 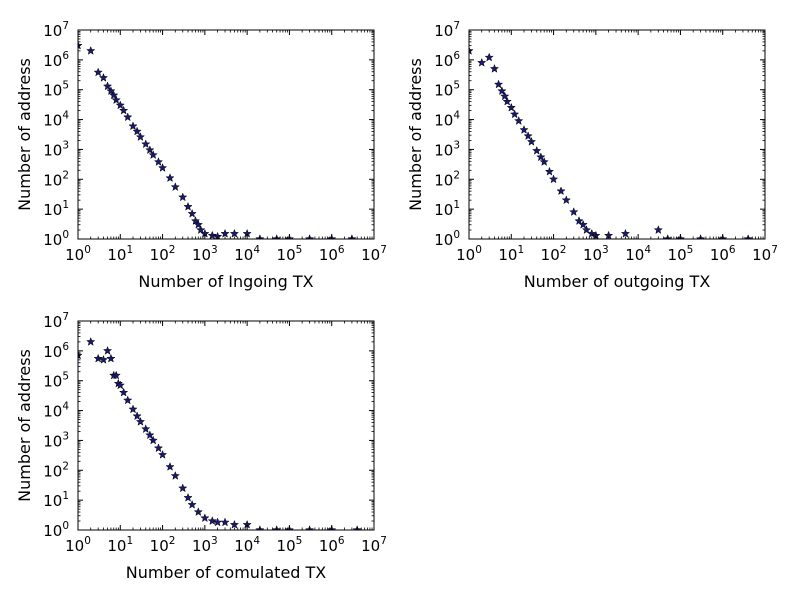 What do you see at coordinates (24, 134) in the screenshot?
I see `y-axis-label: Number of address` at bounding box center [24, 134].